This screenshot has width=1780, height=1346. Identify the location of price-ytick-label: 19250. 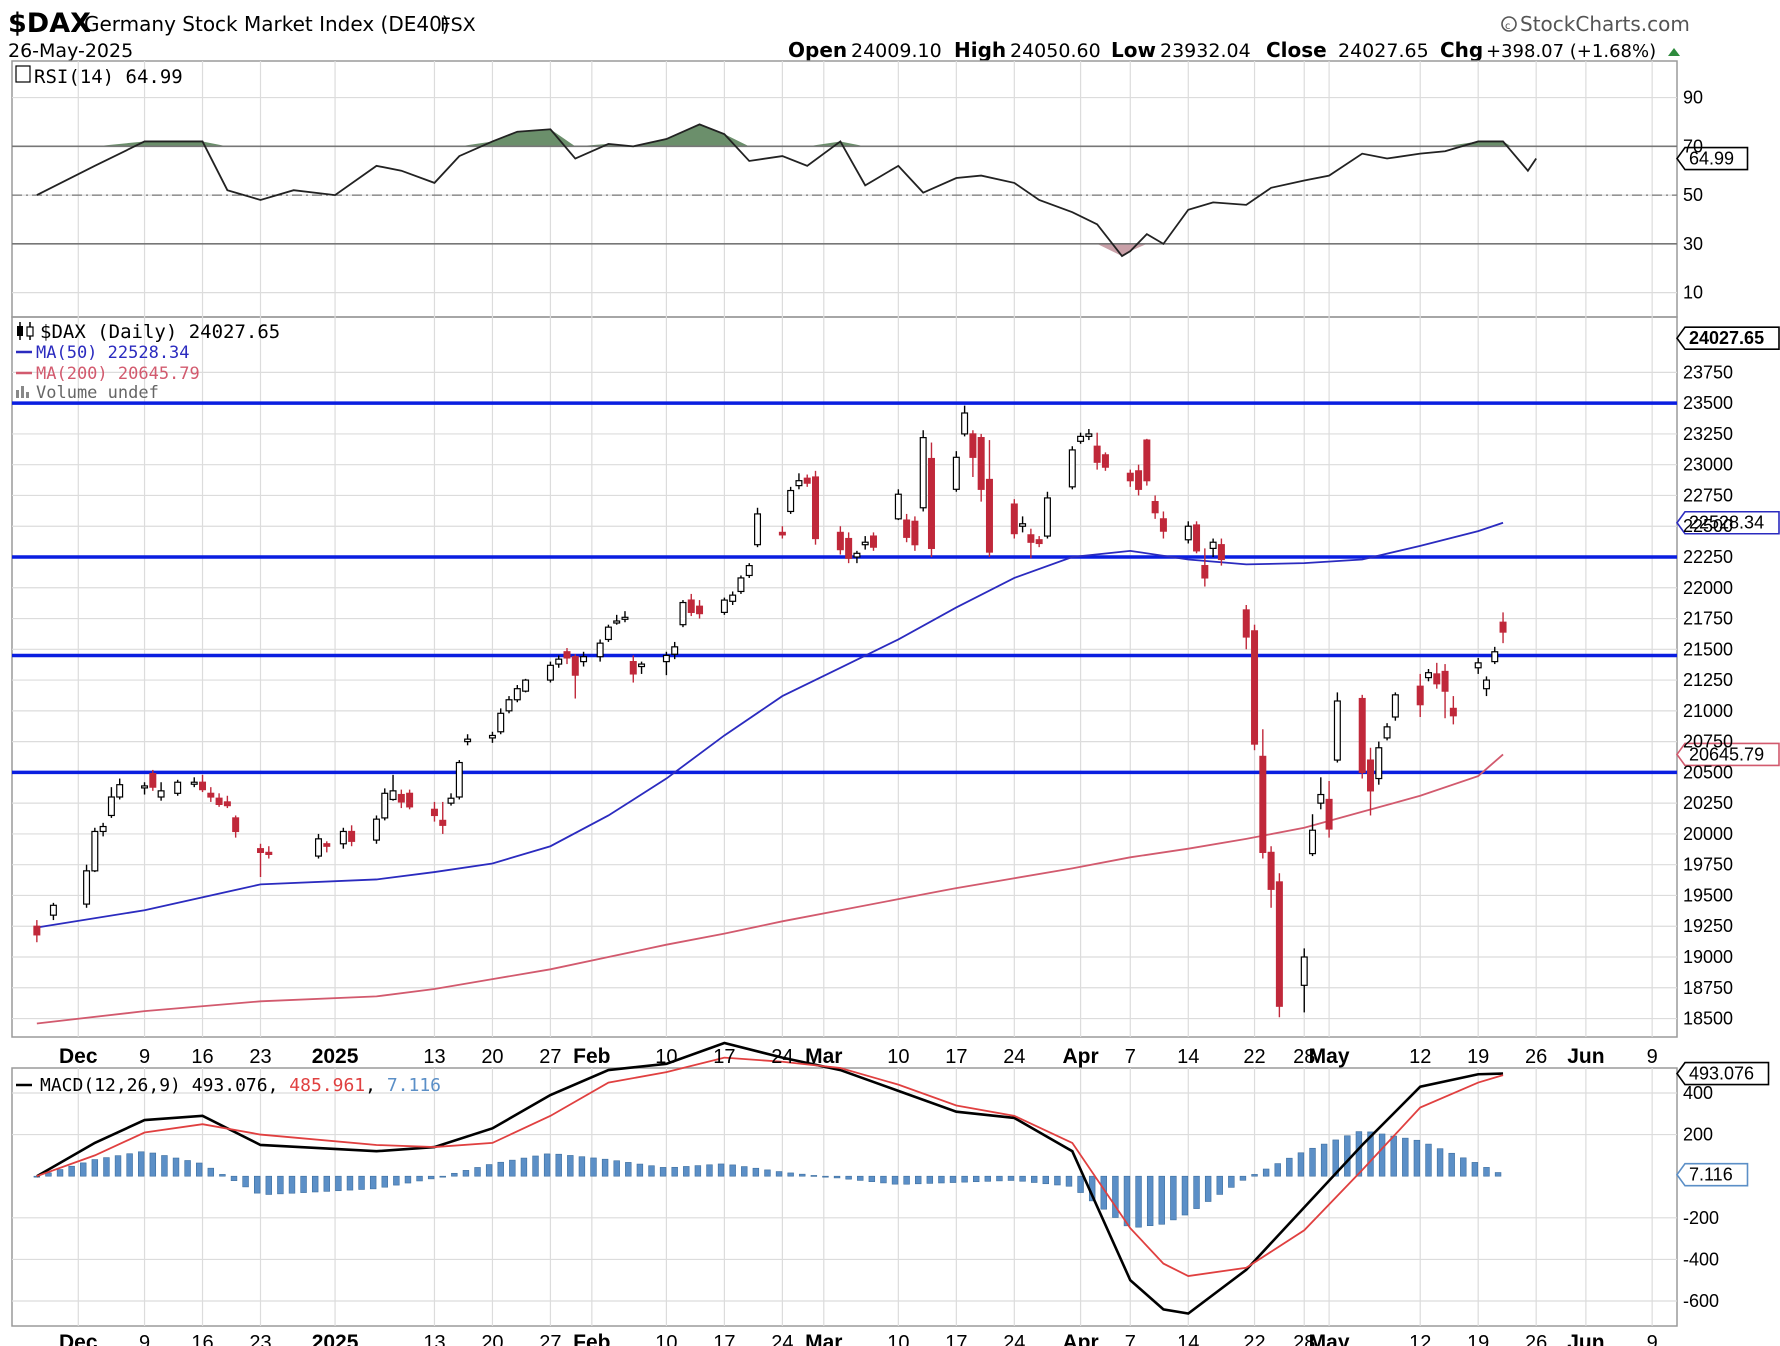
(1708, 926).